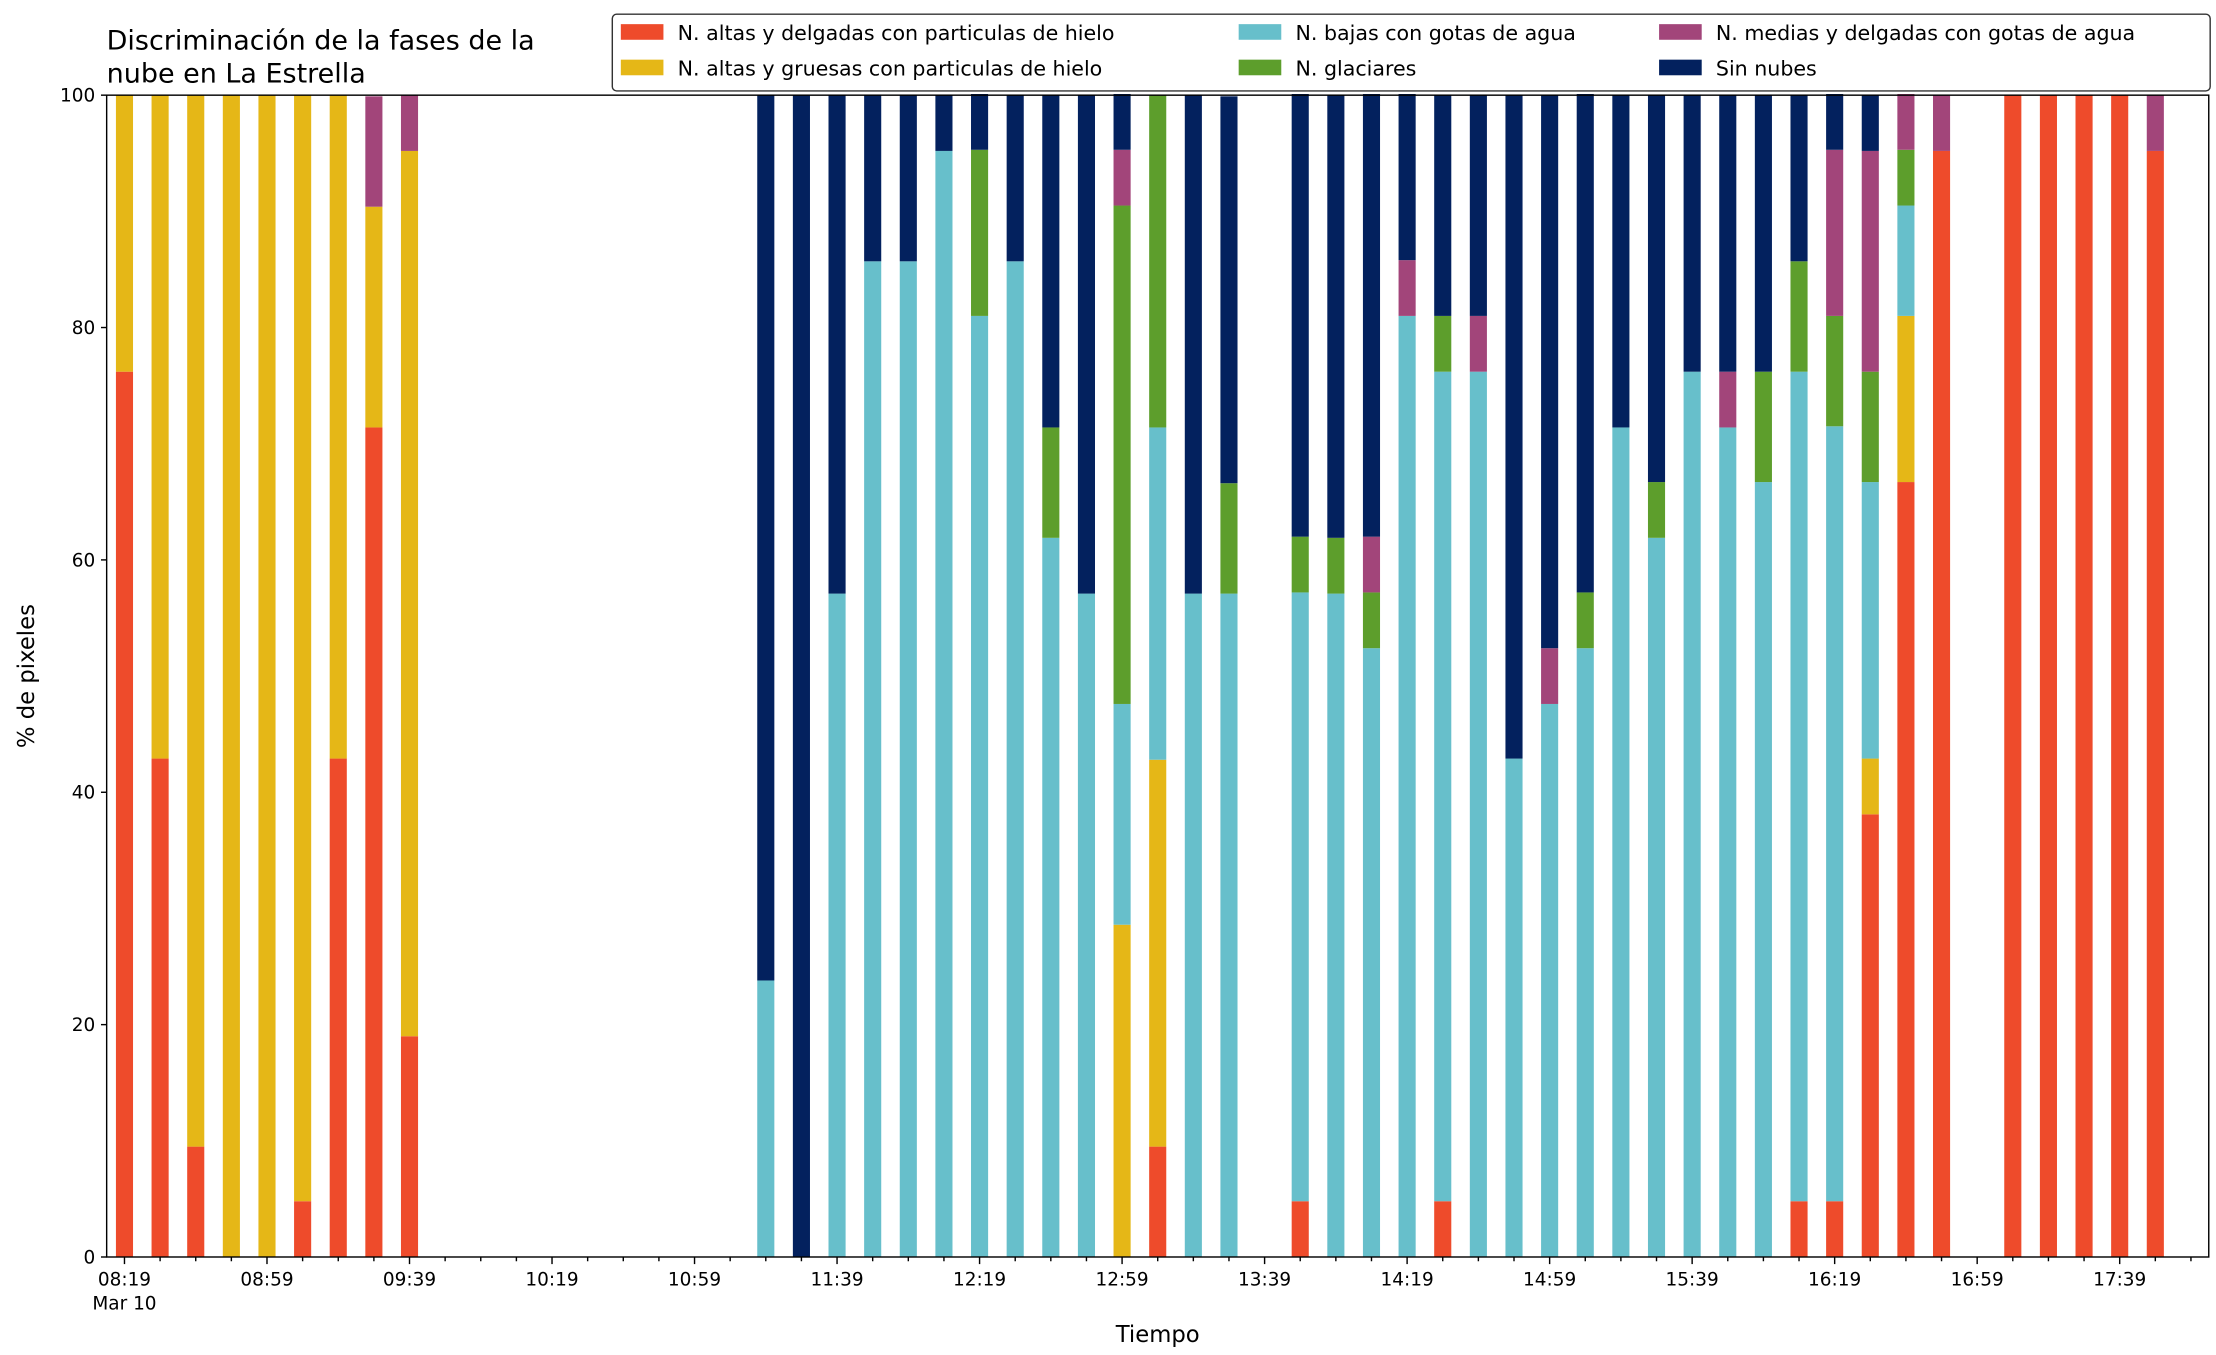  What do you see at coordinates (1692, 1279) in the screenshot?
I see `x-tick-label: 15:39` at bounding box center [1692, 1279].